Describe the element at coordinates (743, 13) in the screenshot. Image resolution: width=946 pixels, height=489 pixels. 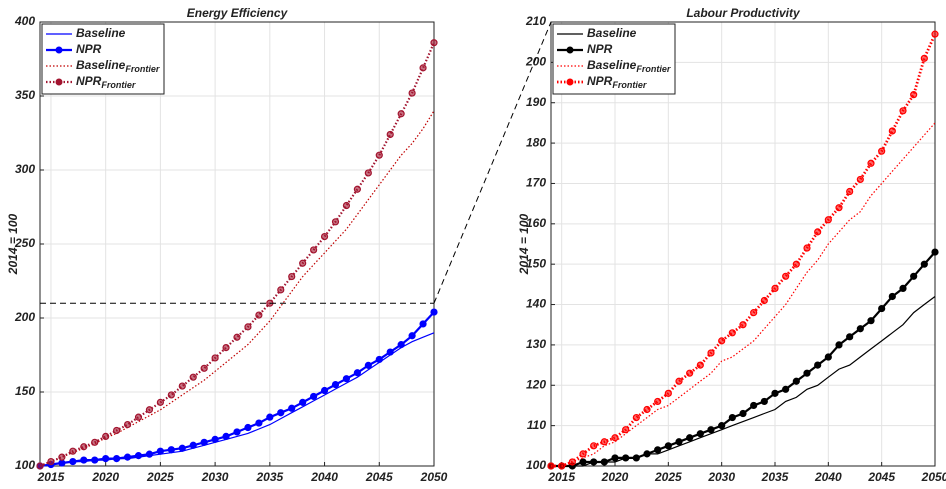
I see `chart-title: Labour Productivity` at that location.